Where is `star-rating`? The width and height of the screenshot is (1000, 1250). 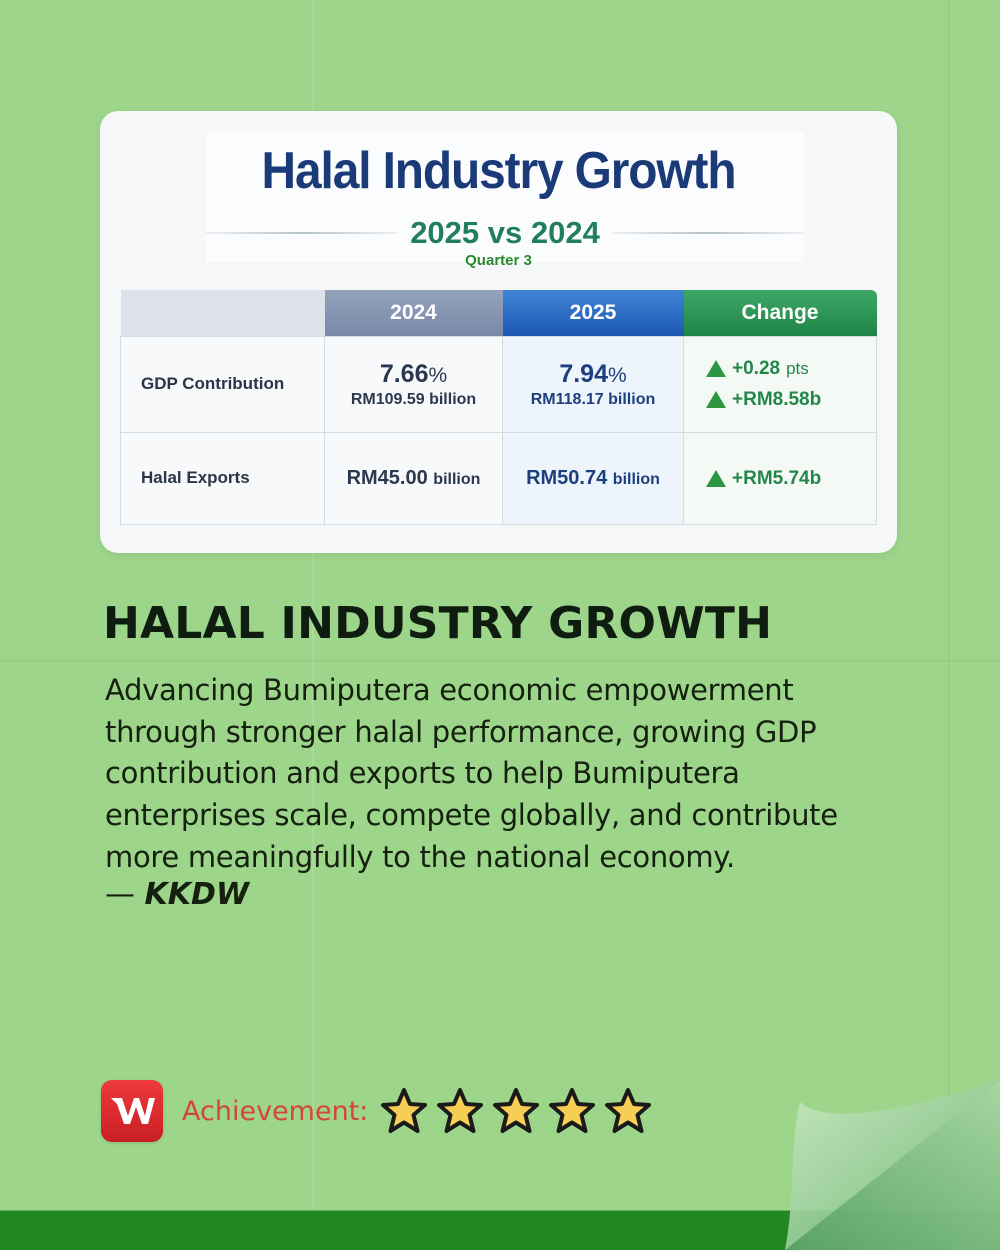
star-rating is located at coordinates (516, 1111).